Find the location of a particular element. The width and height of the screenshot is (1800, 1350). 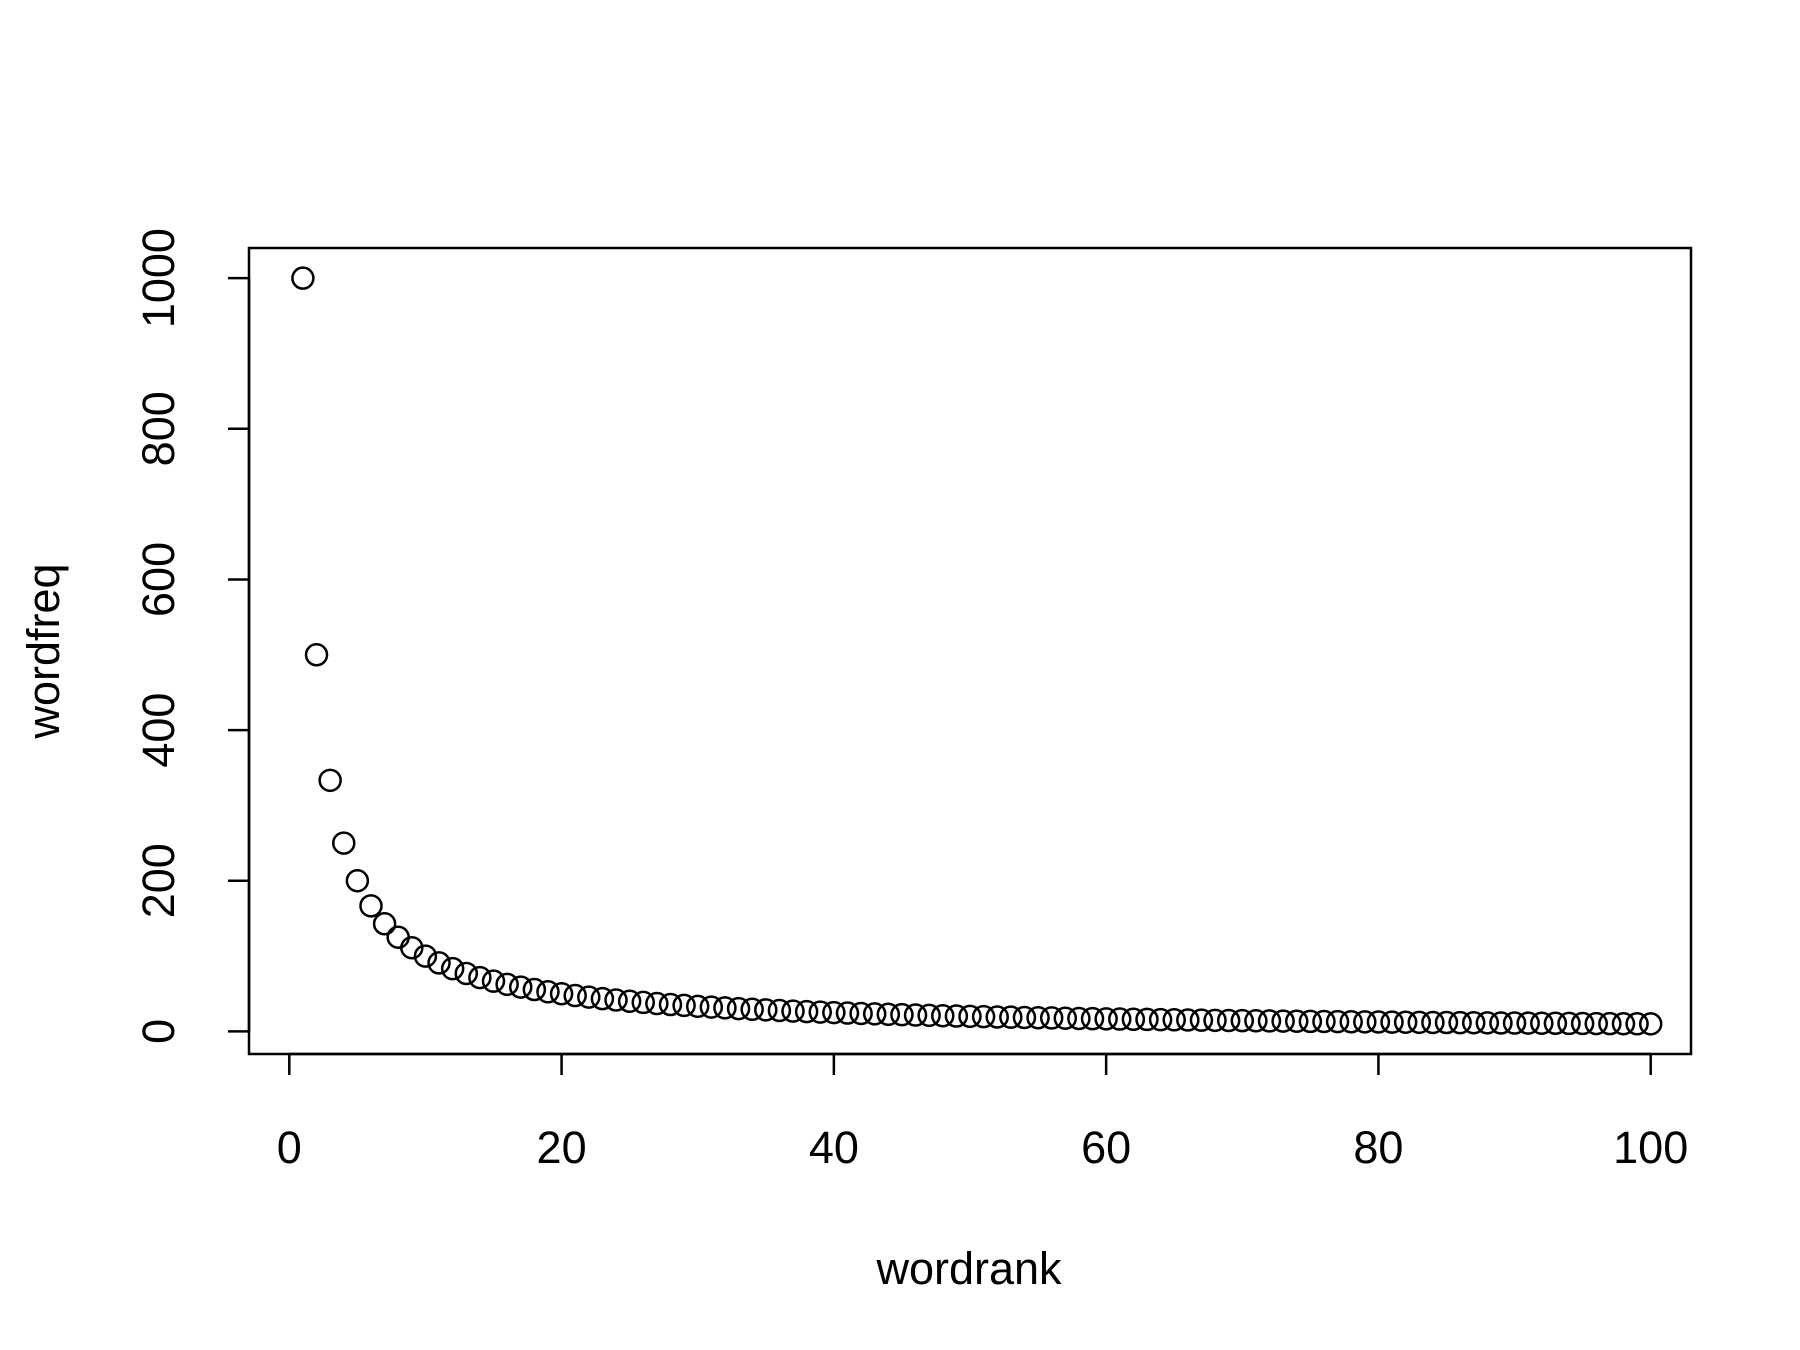

x-tick-label: 80 is located at coordinates (1378, 1147).